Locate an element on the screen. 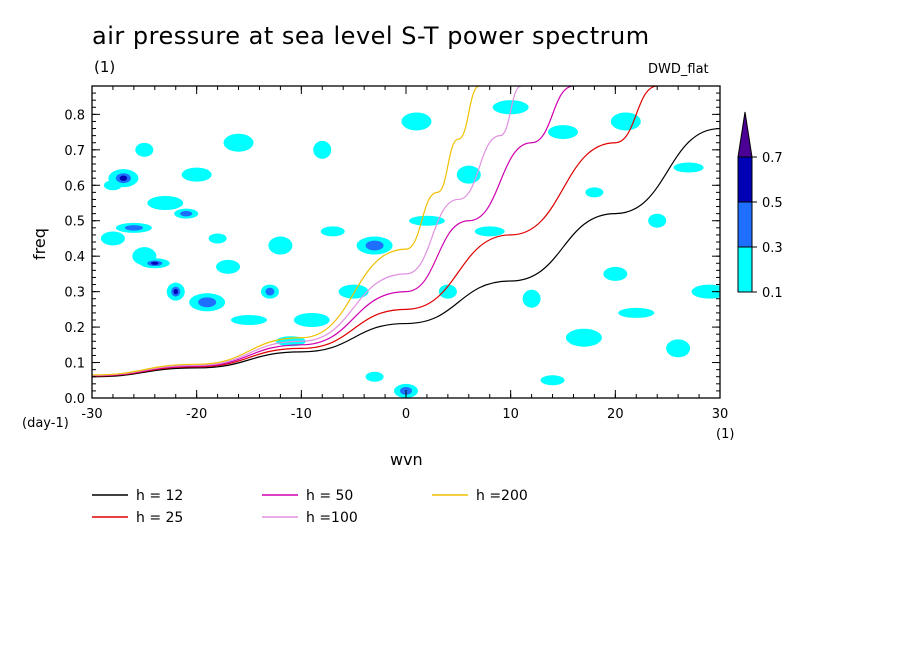  y-tick-label: 0.3 is located at coordinates (74, 293).